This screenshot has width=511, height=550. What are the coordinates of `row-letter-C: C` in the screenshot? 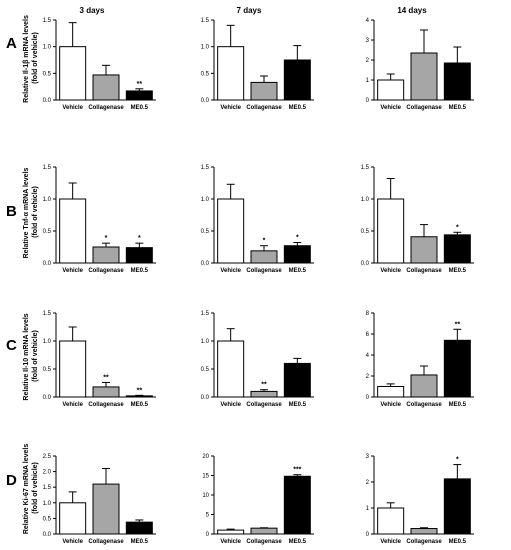 It's located at (11, 345).